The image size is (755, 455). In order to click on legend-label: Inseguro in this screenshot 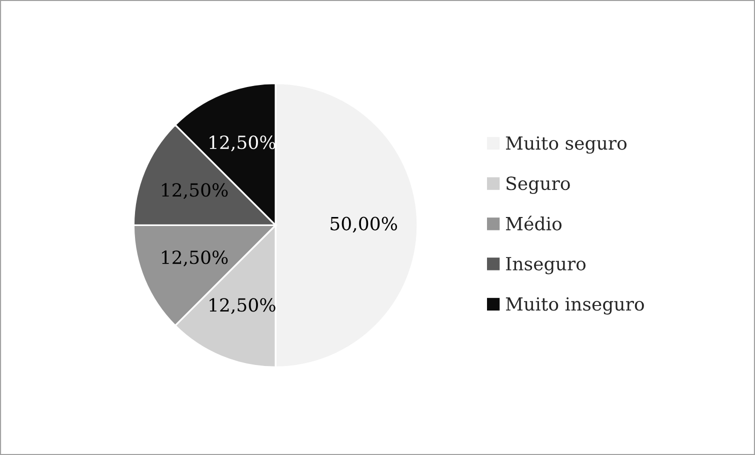, I will do `click(546, 265)`.